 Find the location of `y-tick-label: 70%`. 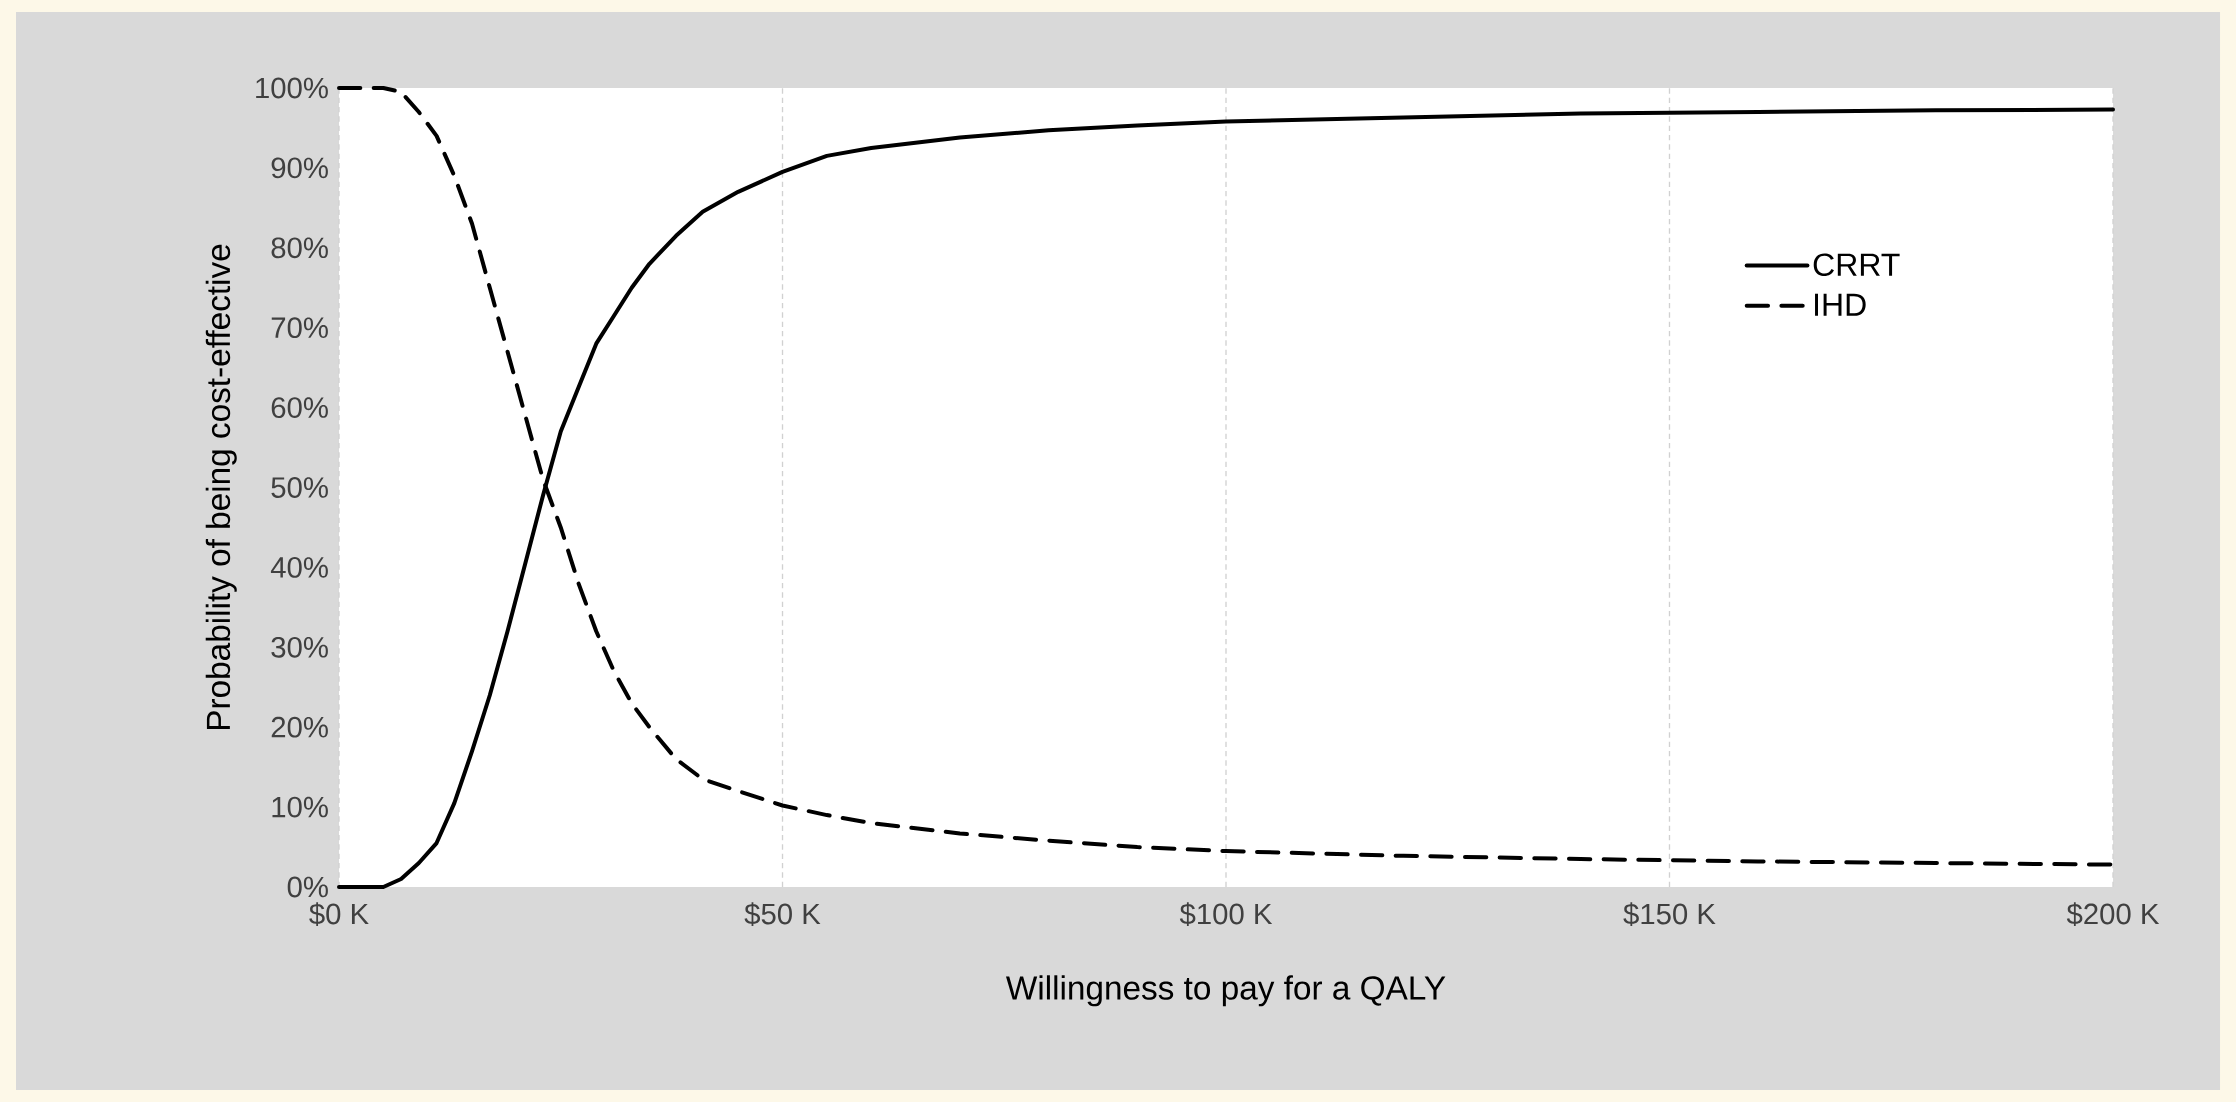

y-tick-label: 70% is located at coordinates (299, 328).